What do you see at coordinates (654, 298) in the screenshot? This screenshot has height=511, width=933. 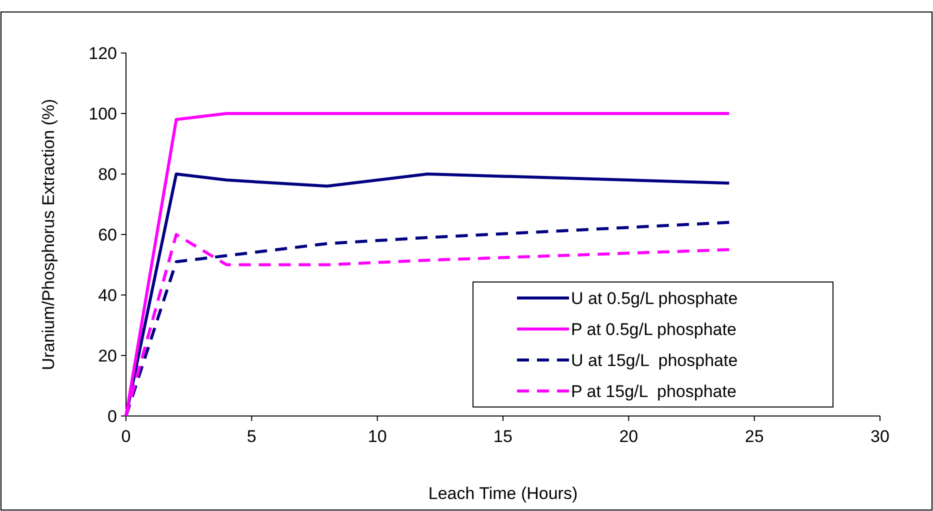 I see `legend-label: U at 0.5g/L phosphate` at bounding box center [654, 298].